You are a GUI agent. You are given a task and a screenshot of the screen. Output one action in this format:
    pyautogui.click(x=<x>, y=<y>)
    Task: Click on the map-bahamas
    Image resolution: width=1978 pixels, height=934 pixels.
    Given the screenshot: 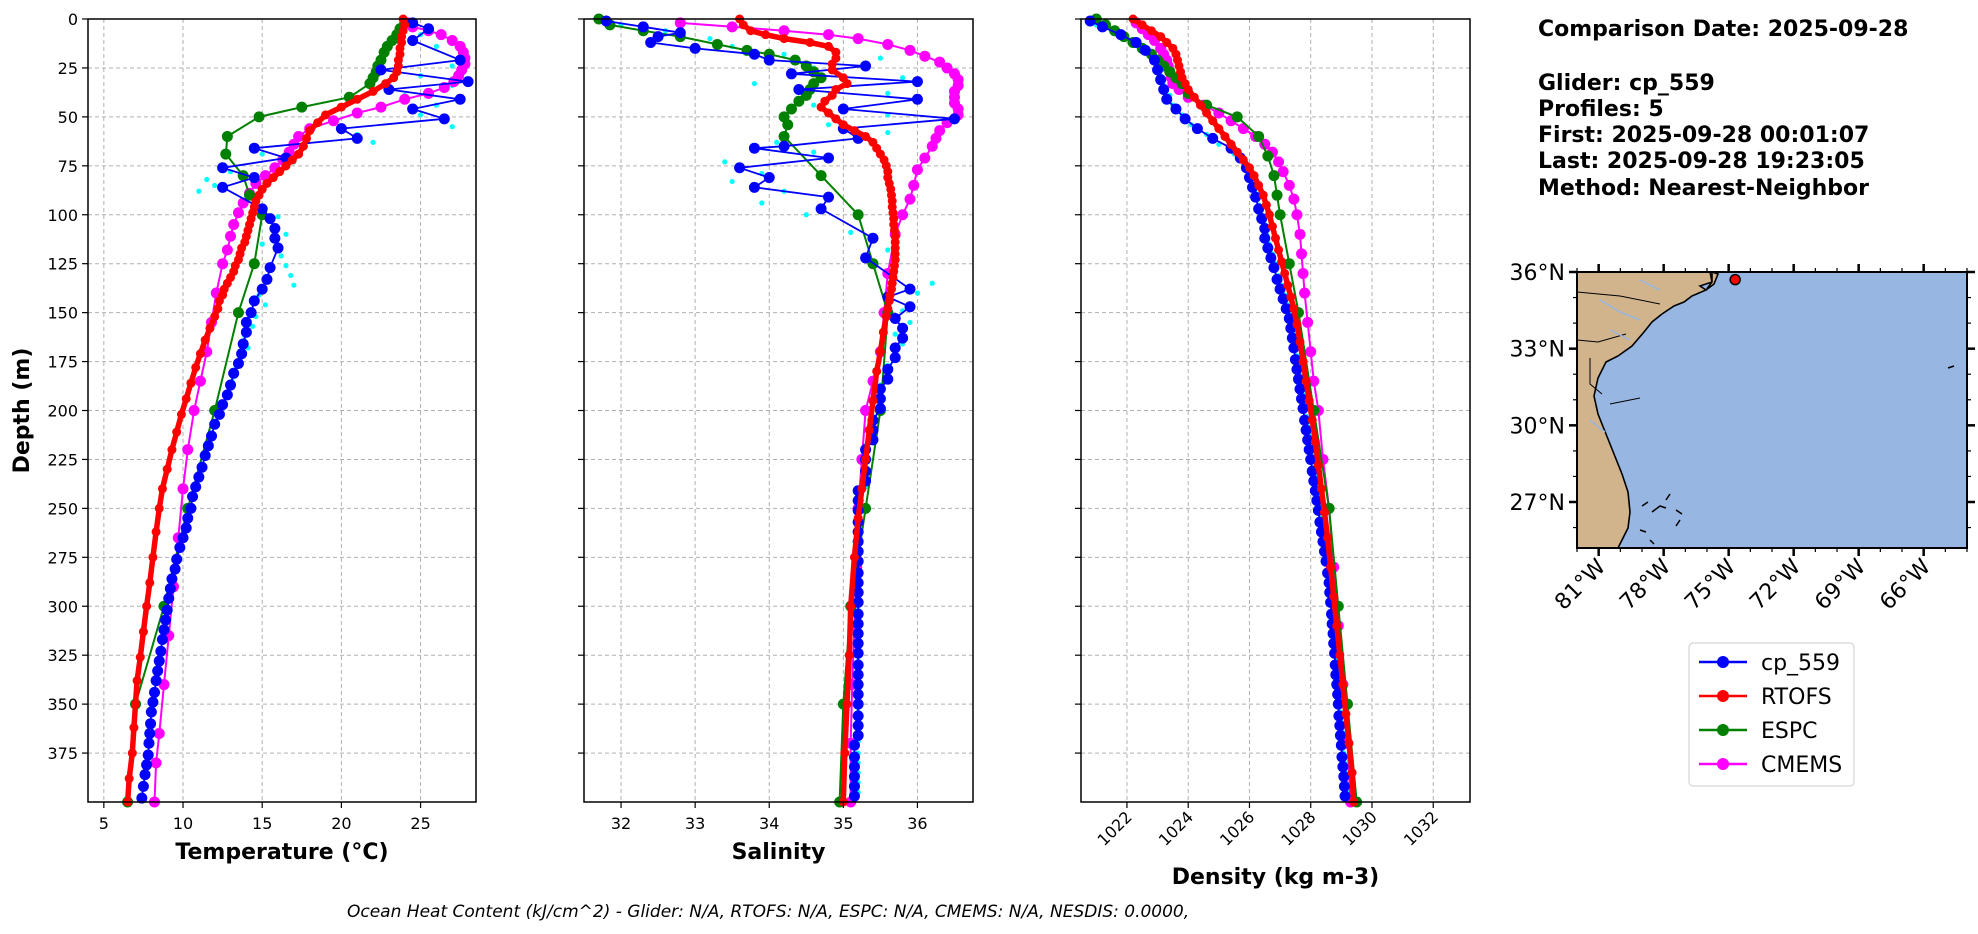 What is the action you would take?
    pyautogui.click(x=1661, y=519)
    